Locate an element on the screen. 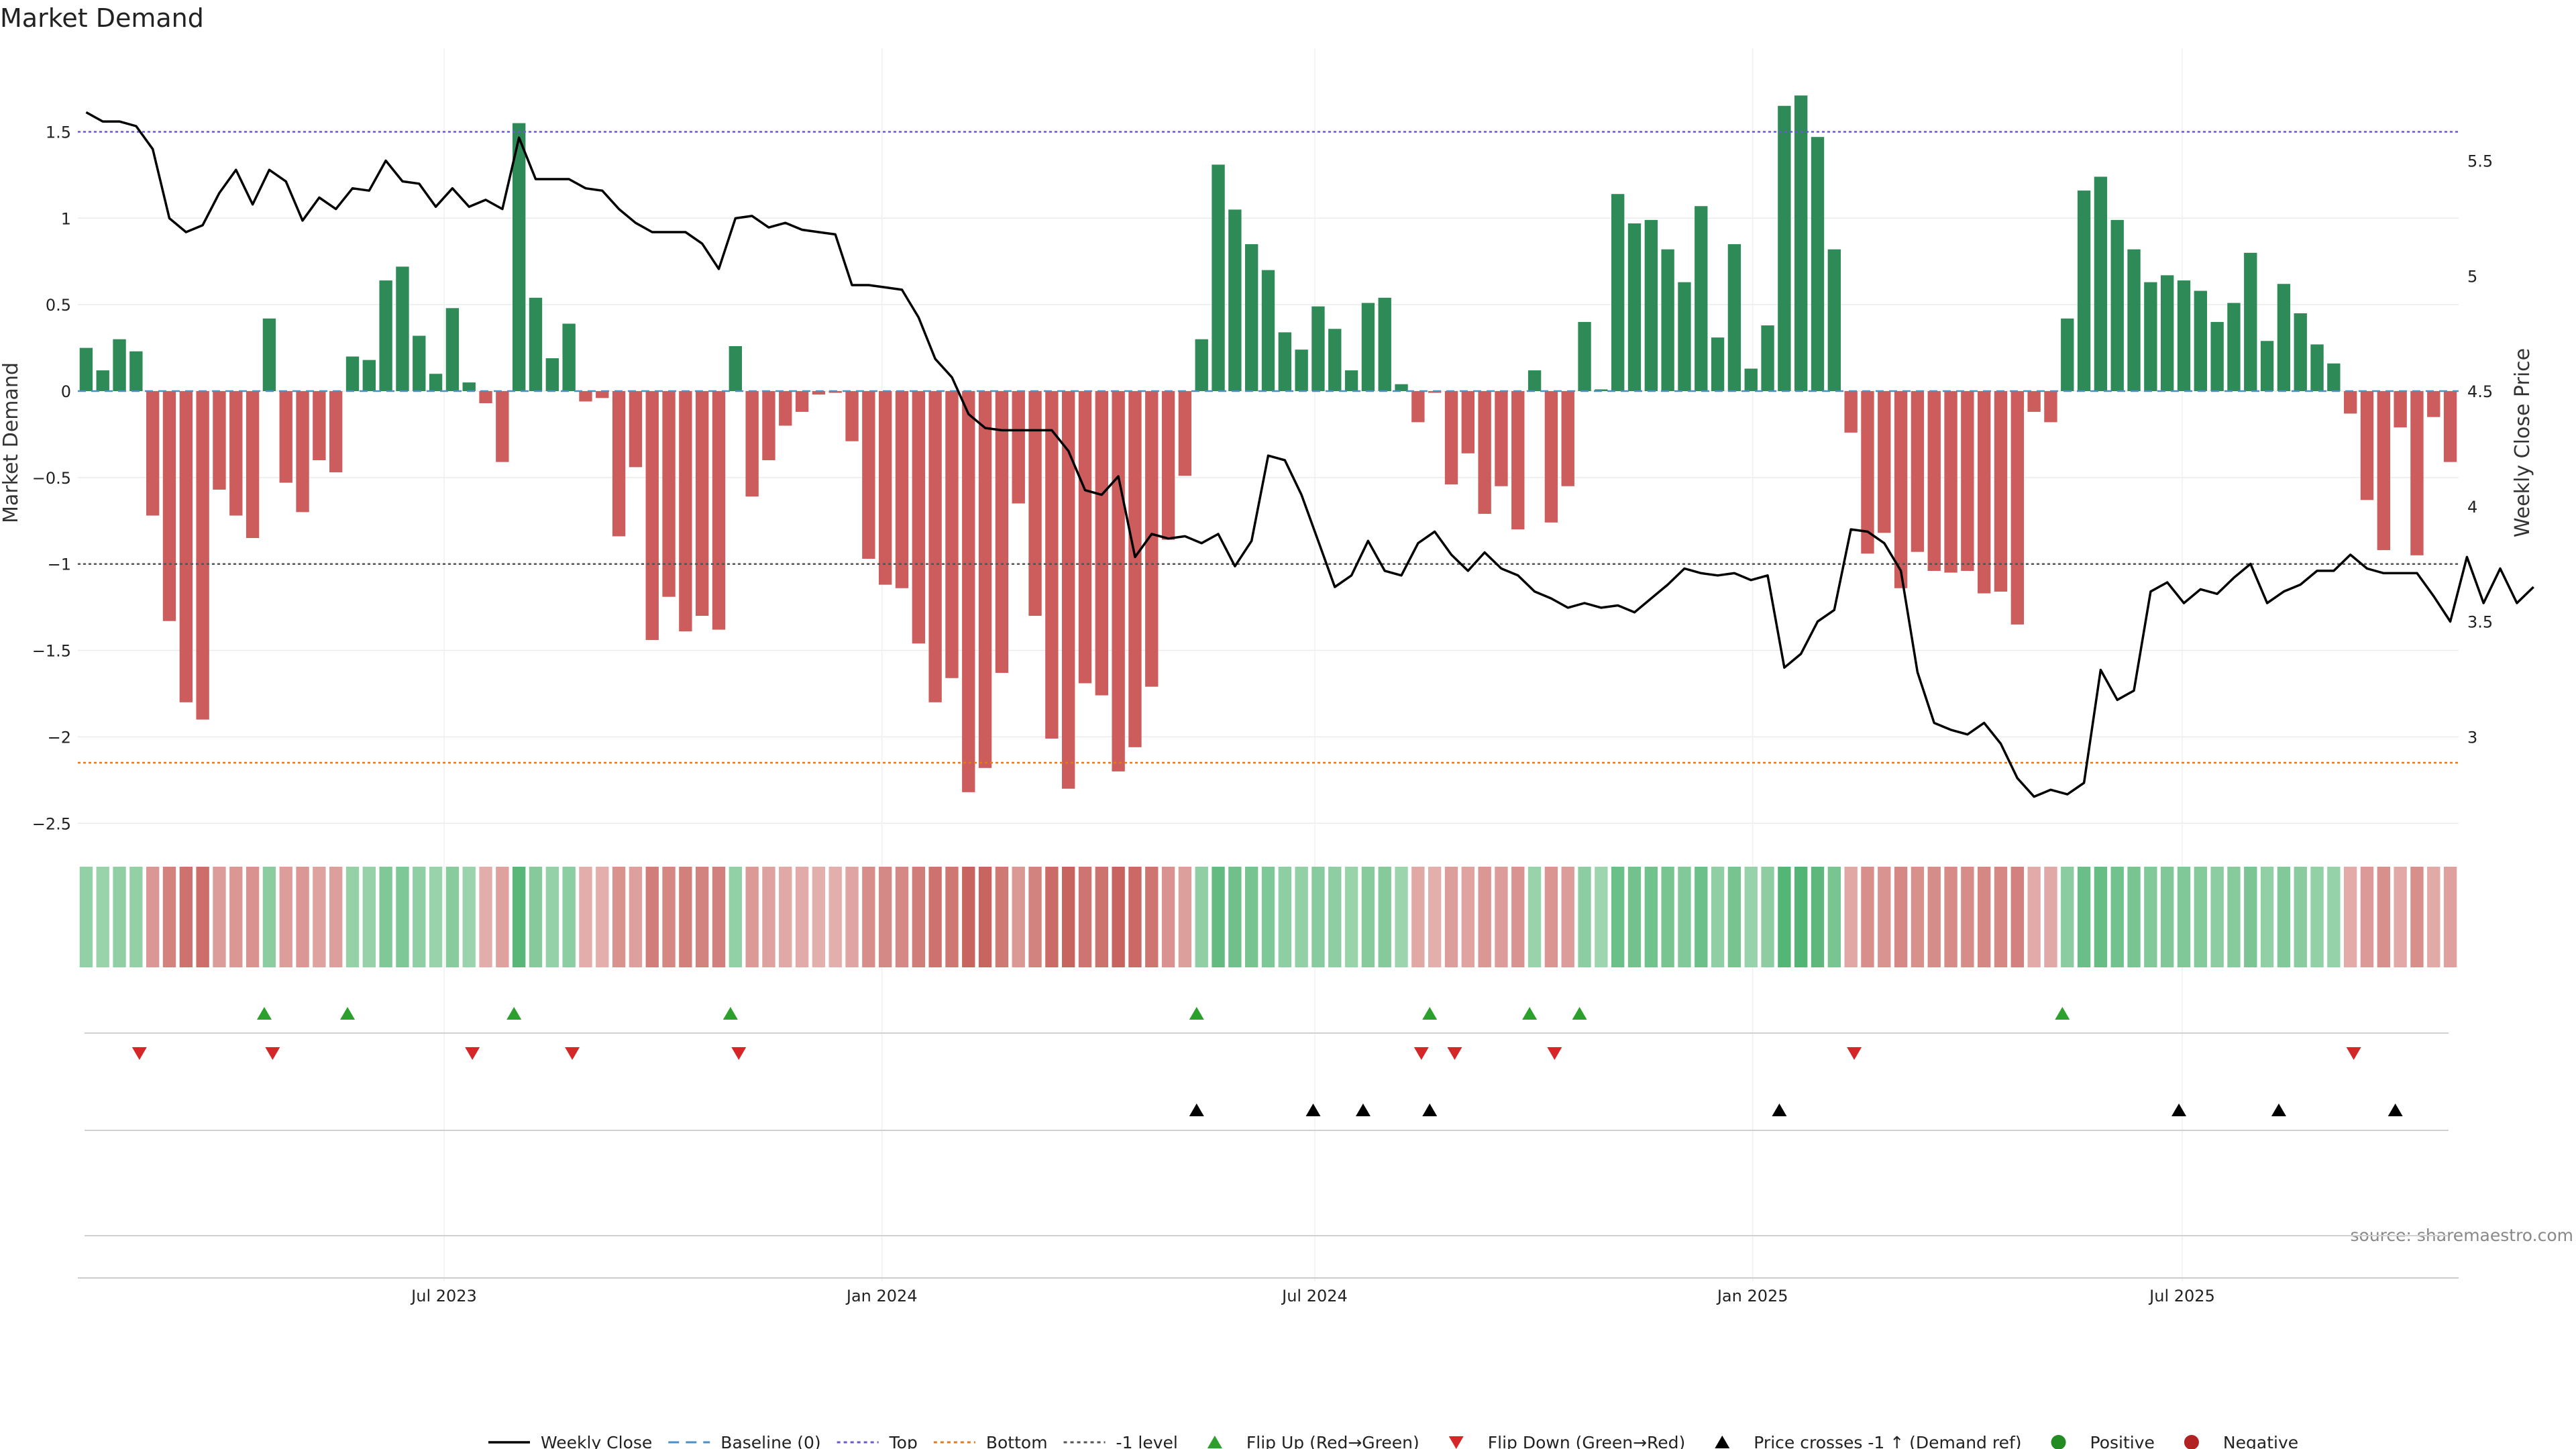 Image resolution: width=2576 pixels, height=1449 pixels. legend-item: Flip Down (Green→Red) is located at coordinates (1566, 1441).